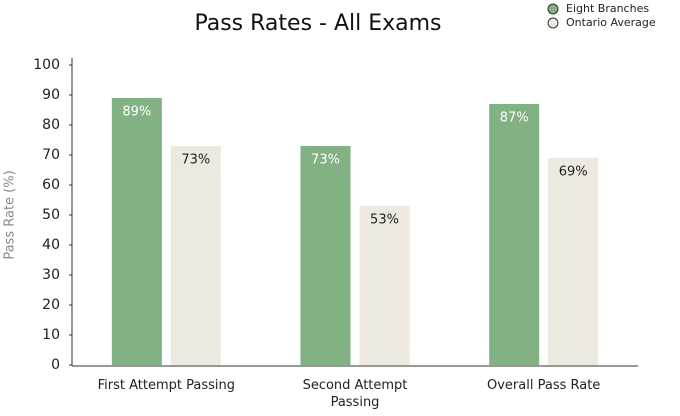 The width and height of the screenshot is (680, 416). Describe the element at coordinates (136, 112) in the screenshot. I see `value-label: 89%` at that location.